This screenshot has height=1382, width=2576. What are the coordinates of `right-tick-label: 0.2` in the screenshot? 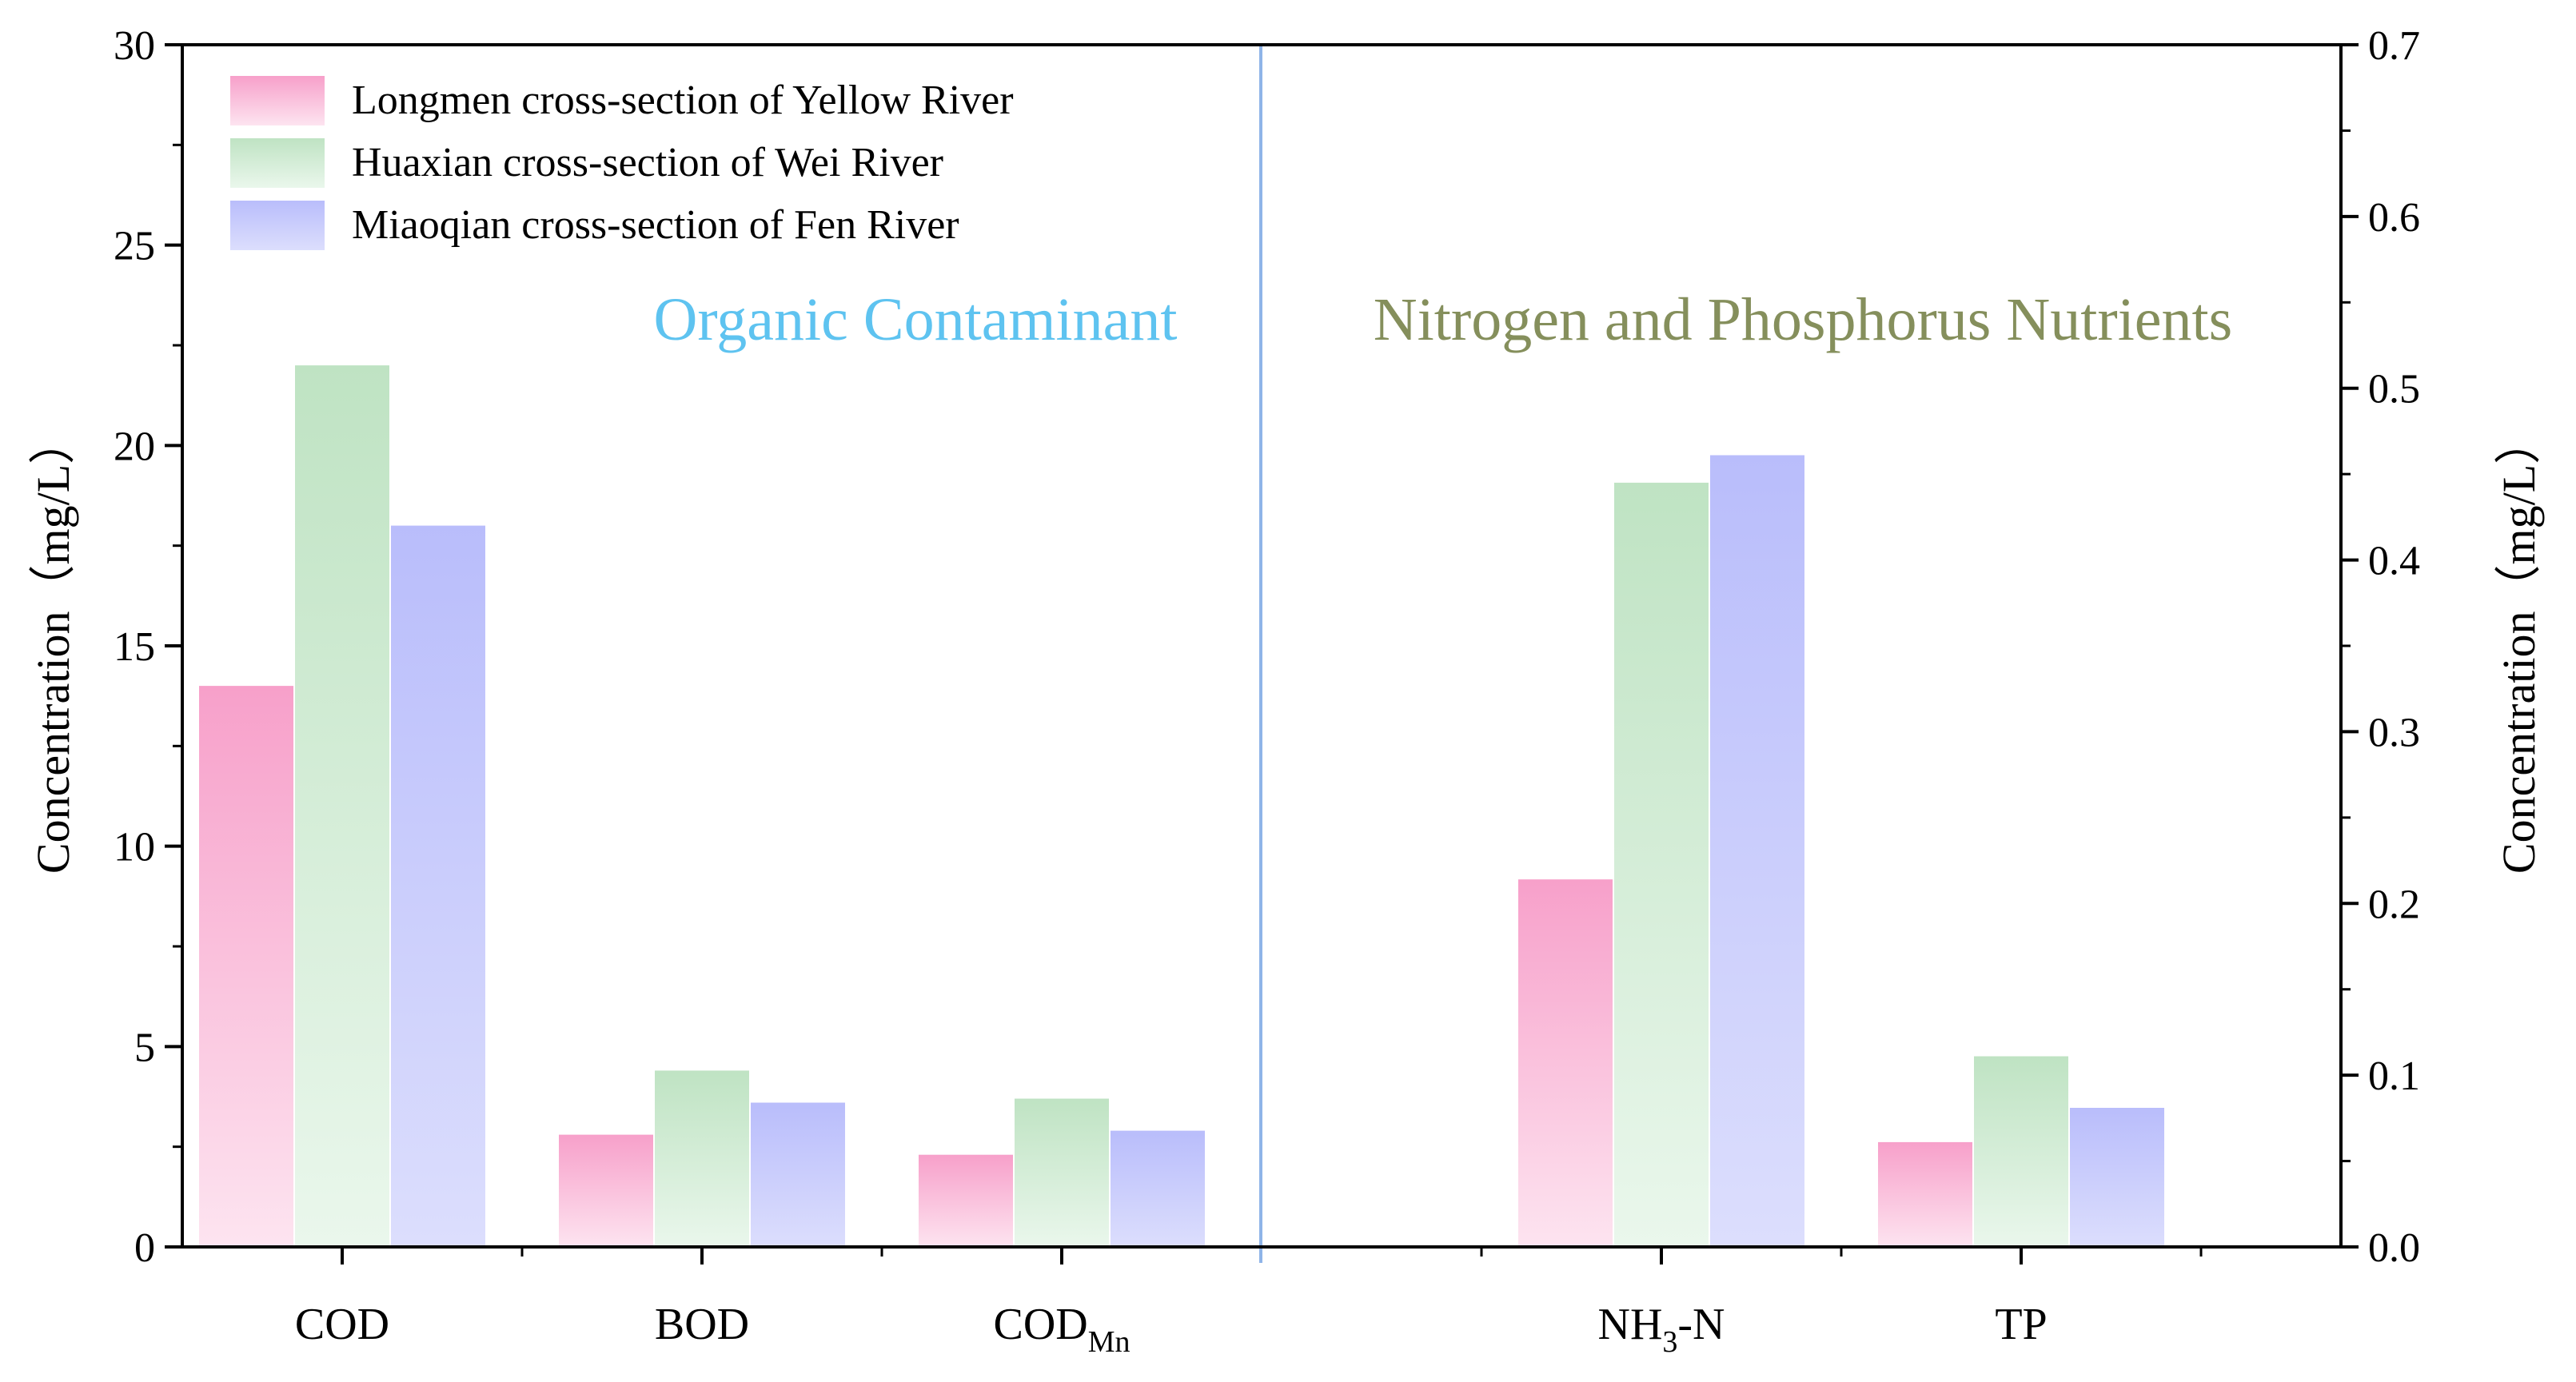 It's located at (2394, 904).